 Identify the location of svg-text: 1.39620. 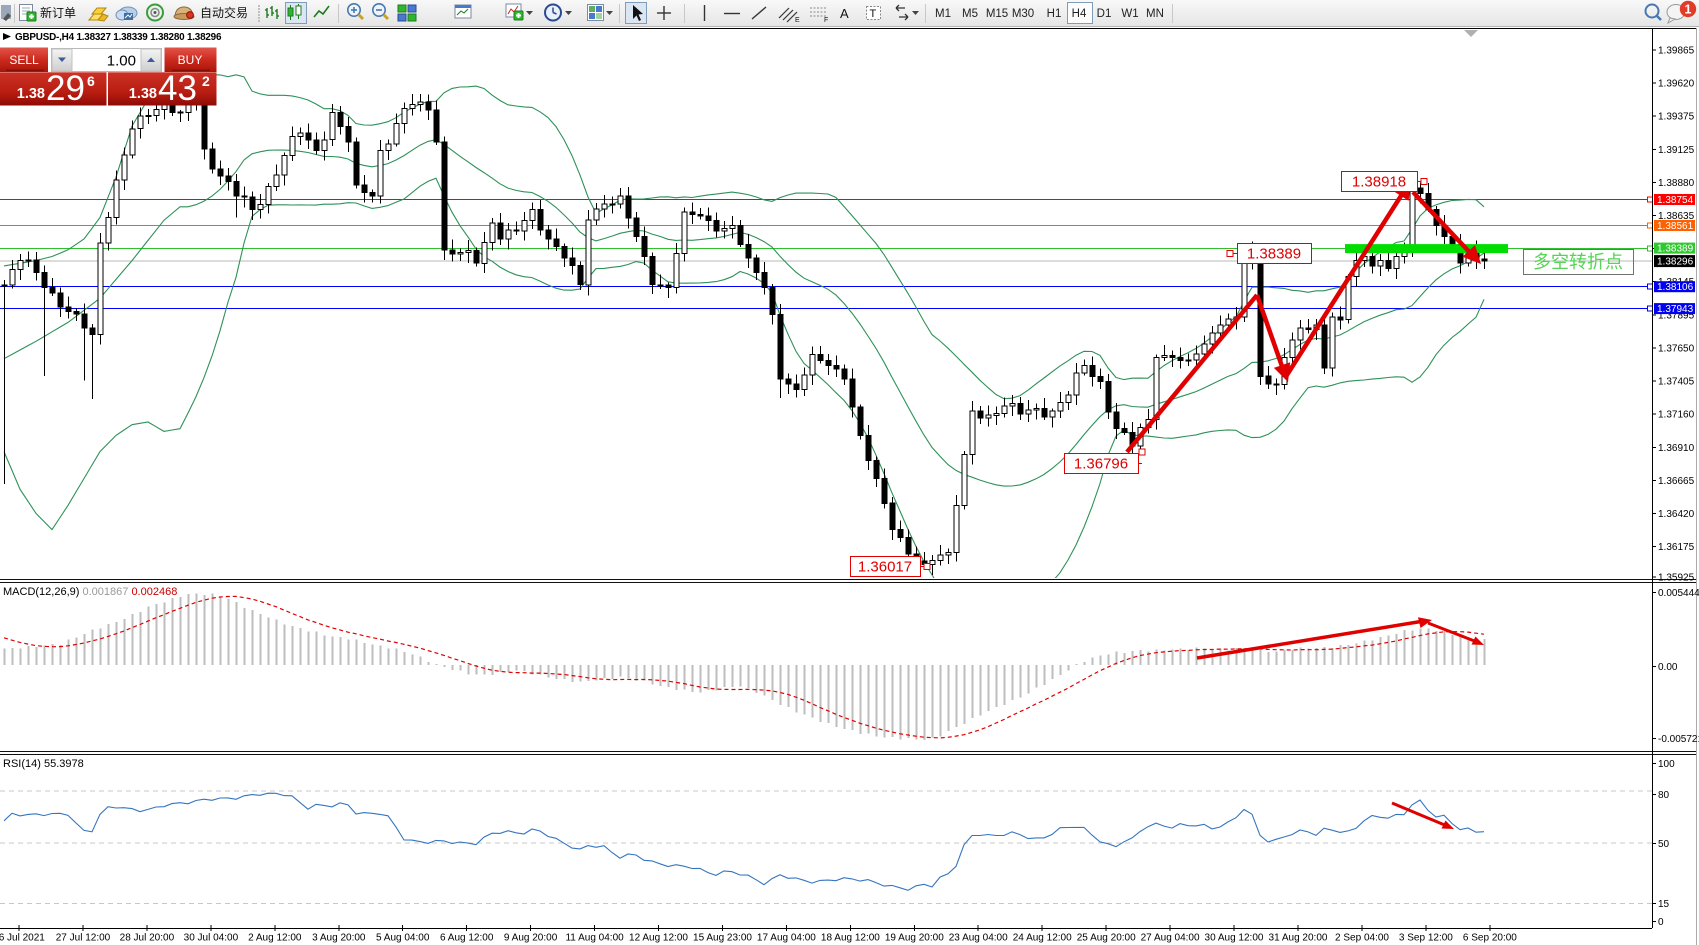
(1676, 84).